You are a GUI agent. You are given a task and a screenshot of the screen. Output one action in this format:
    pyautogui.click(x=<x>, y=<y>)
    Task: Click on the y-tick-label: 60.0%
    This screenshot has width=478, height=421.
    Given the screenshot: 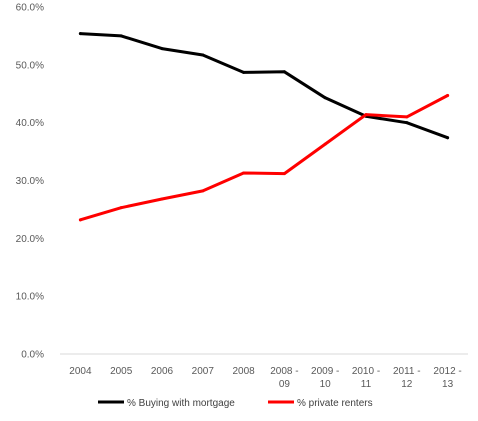 What is the action you would take?
    pyautogui.click(x=30, y=8)
    